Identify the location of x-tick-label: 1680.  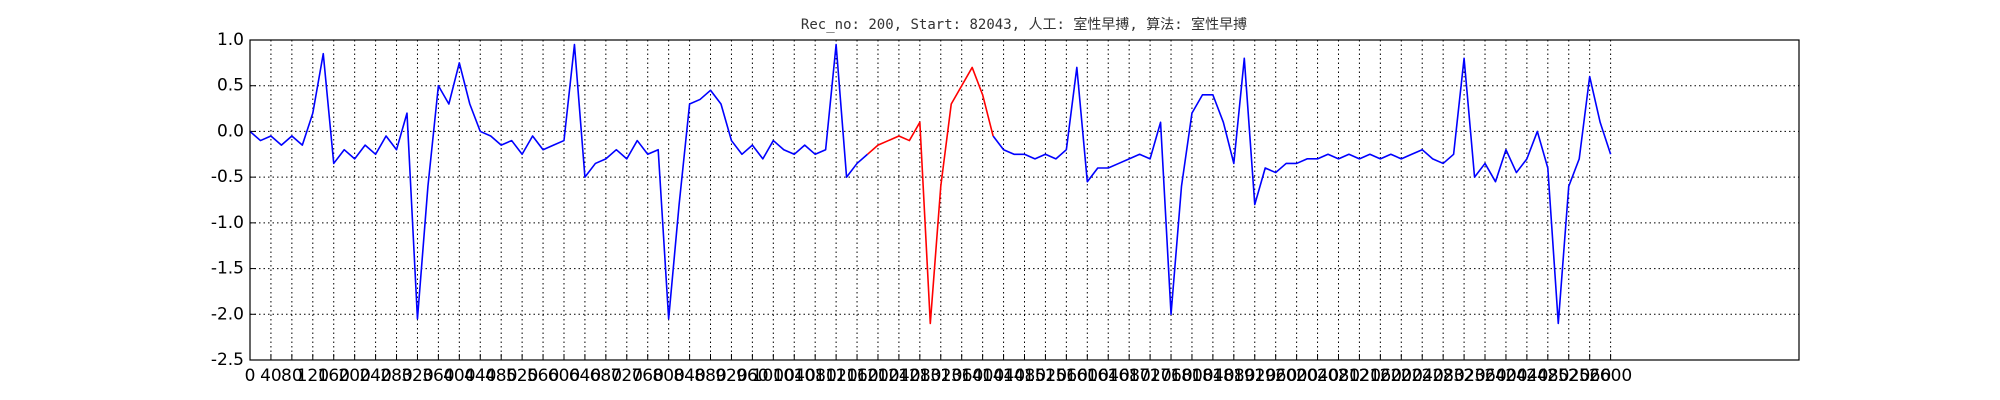
(1129, 376).